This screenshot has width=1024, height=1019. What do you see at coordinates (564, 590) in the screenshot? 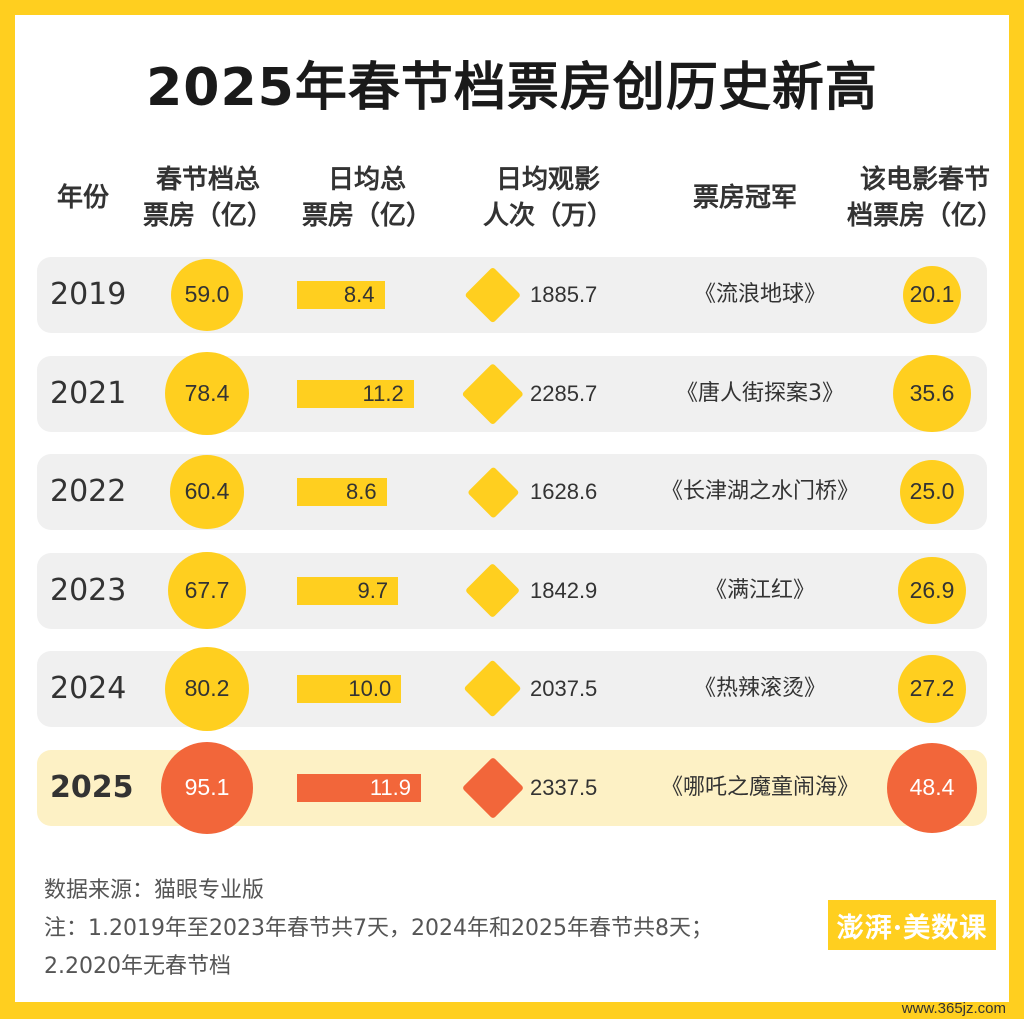
I see `daily-viewers-value: 1842.9` at bounding box center [564, 590].